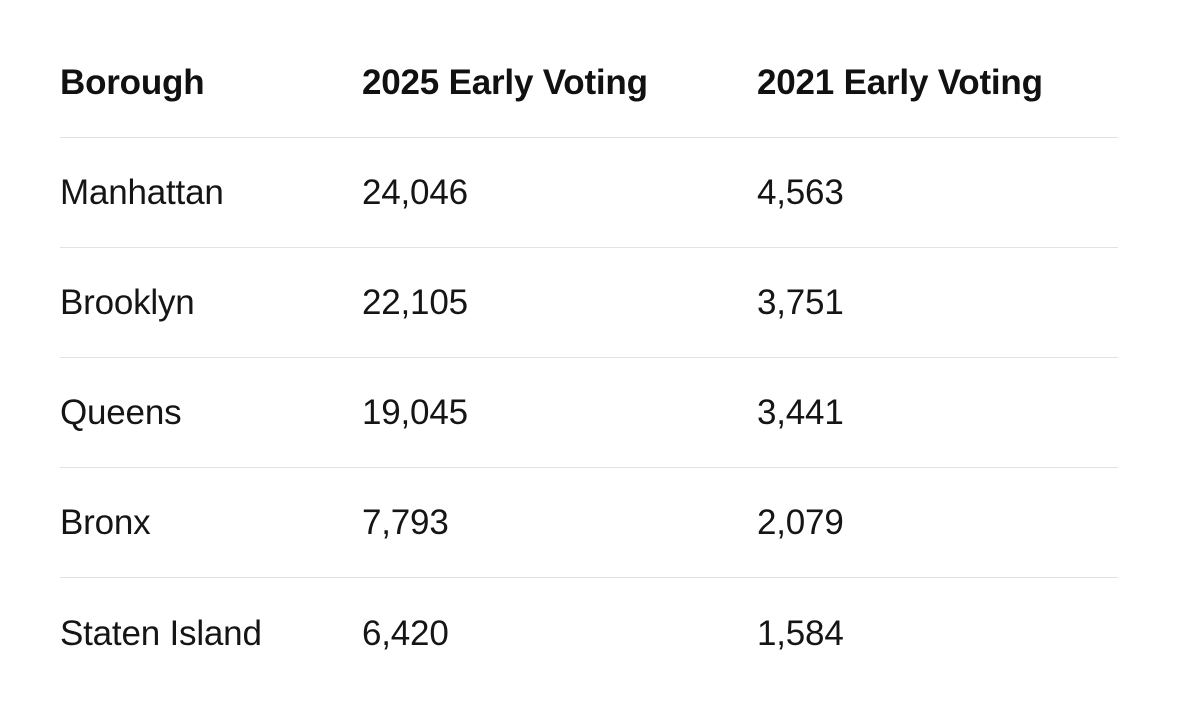 This screenshot has width=1179, height=728. I want to click on ev-2021-value: 2,079, so click(800, 522).